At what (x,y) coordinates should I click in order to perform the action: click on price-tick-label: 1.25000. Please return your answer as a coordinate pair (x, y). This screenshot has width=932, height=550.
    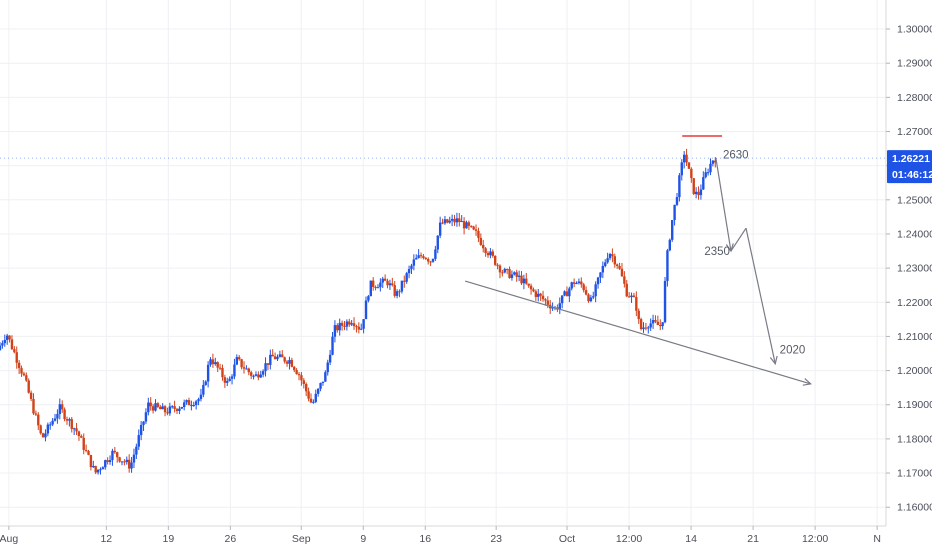
    Looking at the image, I should click on (914, 200).